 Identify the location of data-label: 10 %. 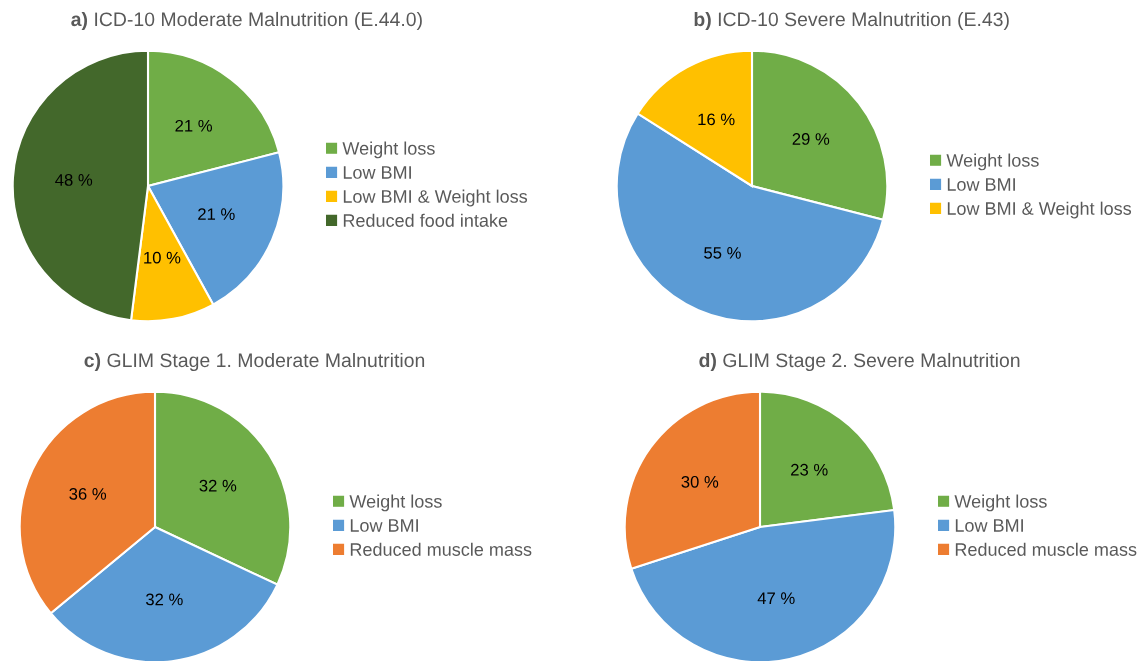
(162, 257).